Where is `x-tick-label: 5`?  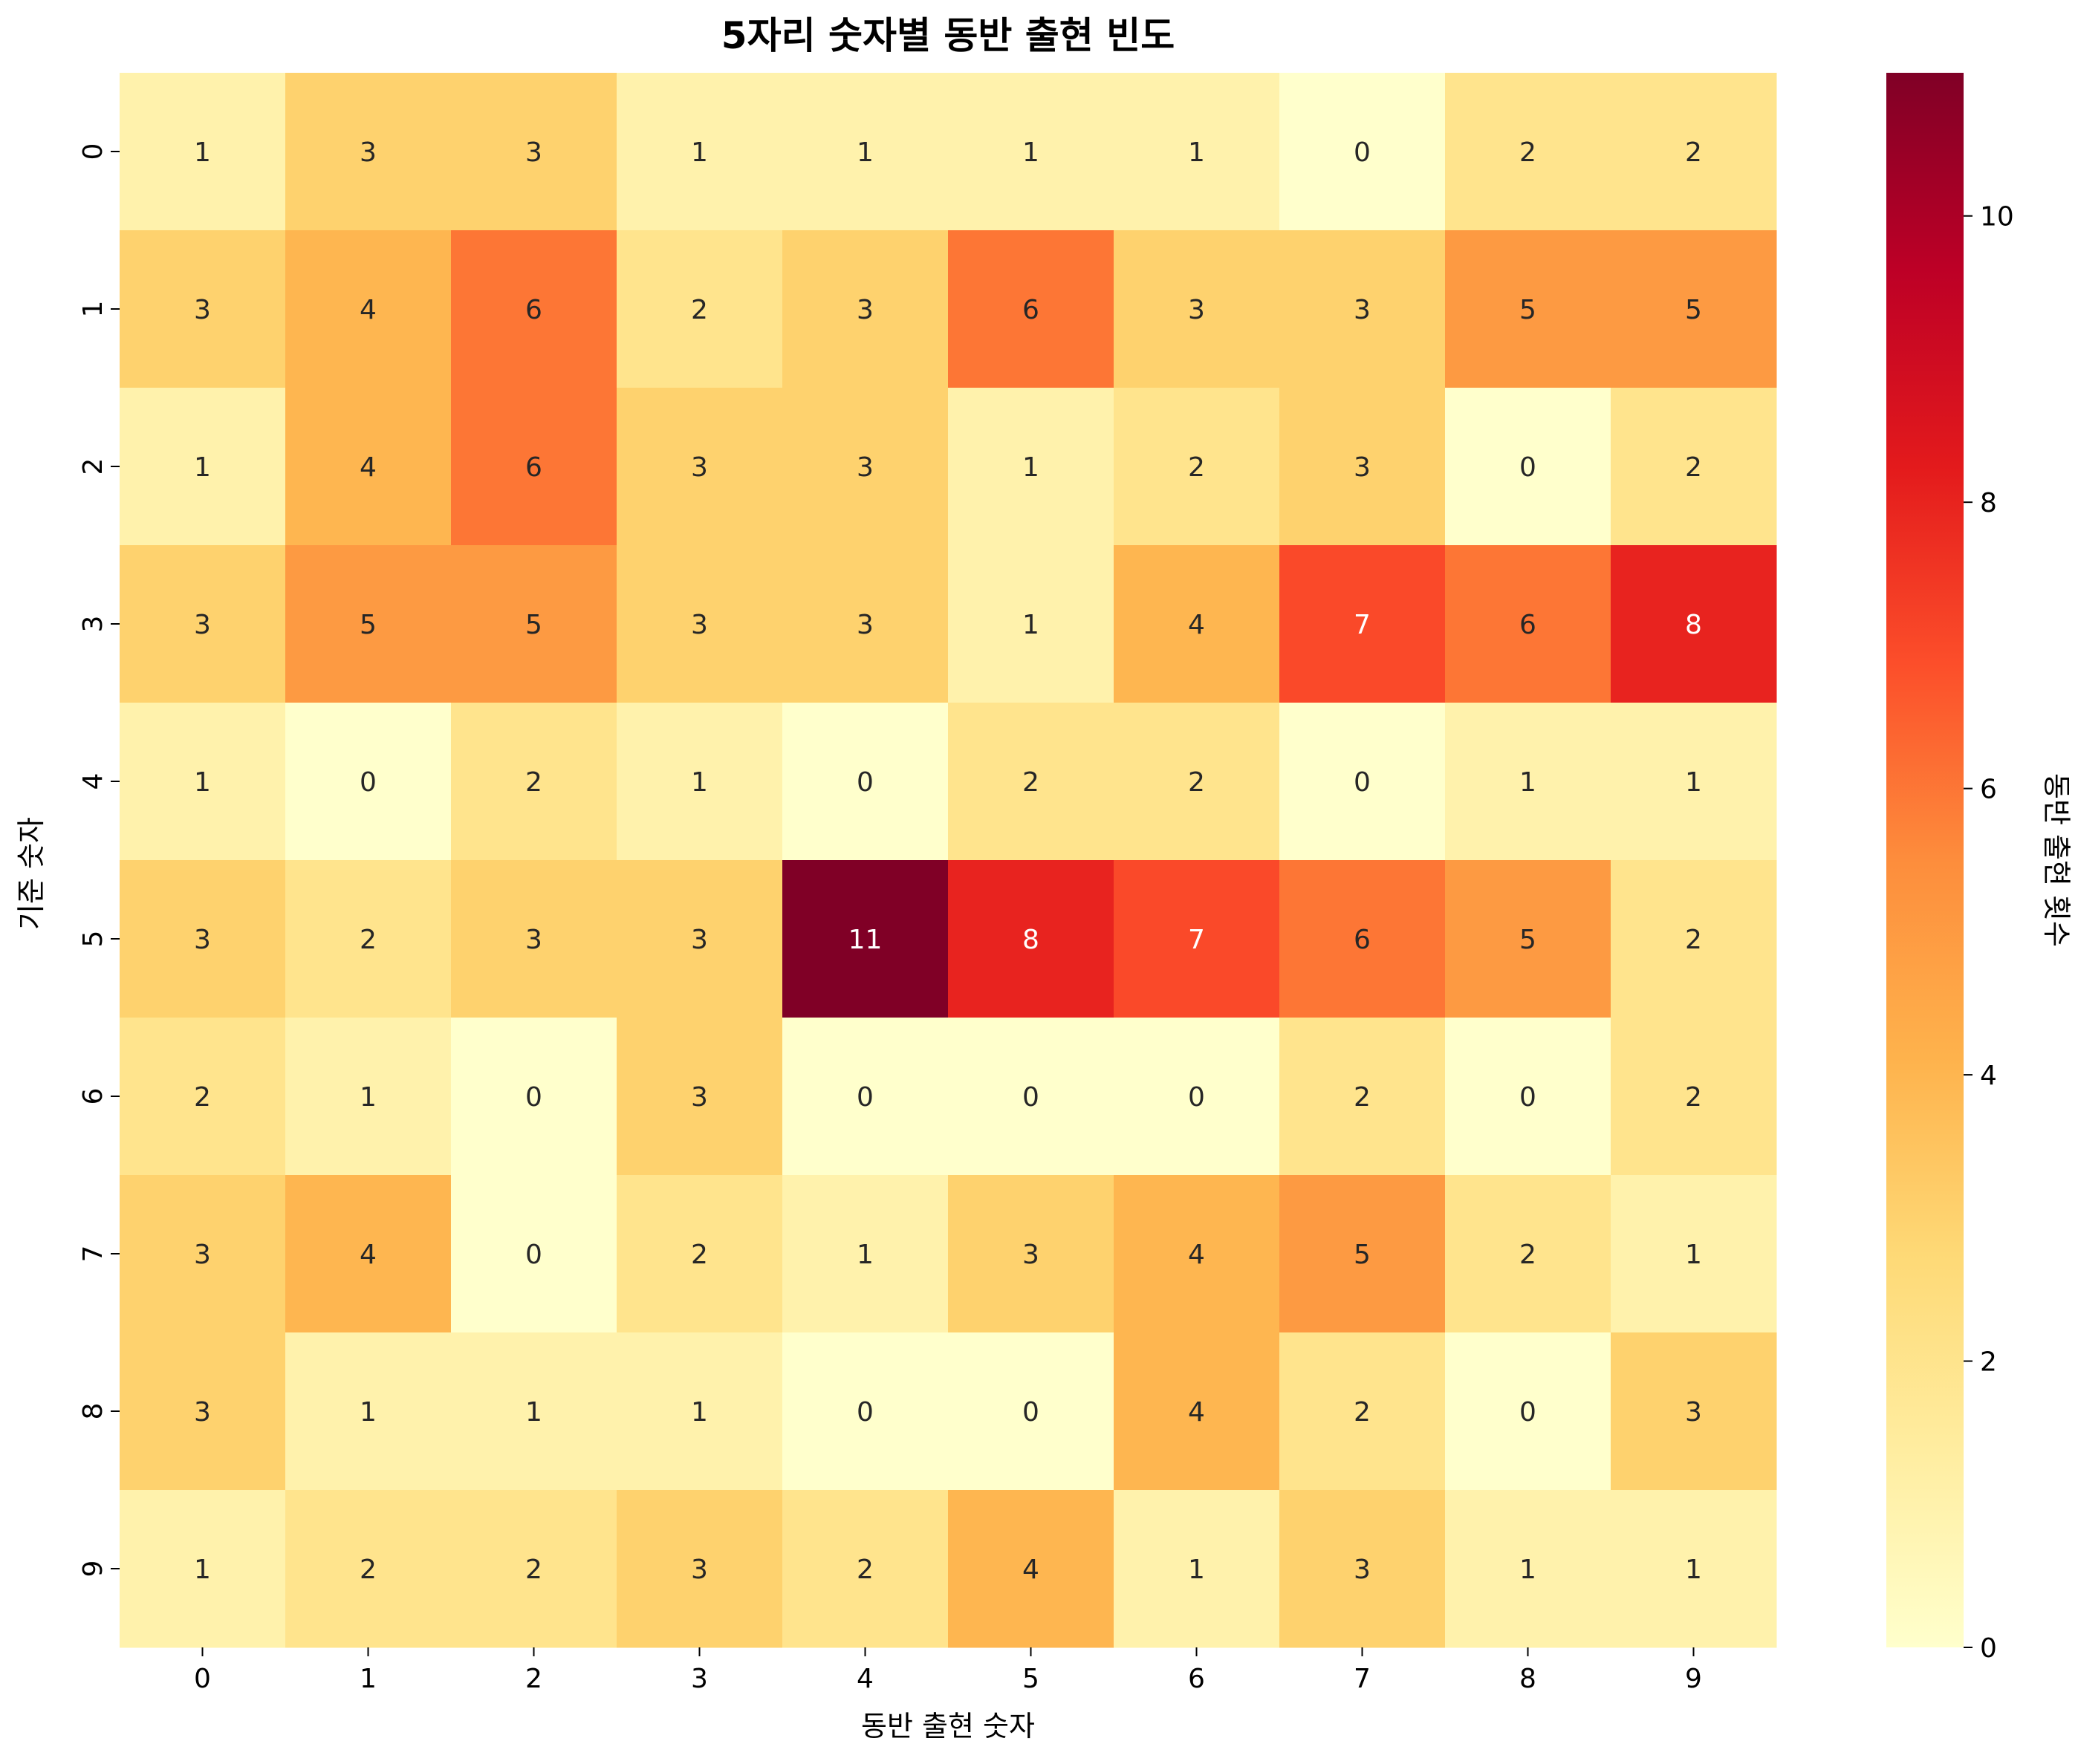
x-tick-label: 5 is located at coordinates (1030, 1679).